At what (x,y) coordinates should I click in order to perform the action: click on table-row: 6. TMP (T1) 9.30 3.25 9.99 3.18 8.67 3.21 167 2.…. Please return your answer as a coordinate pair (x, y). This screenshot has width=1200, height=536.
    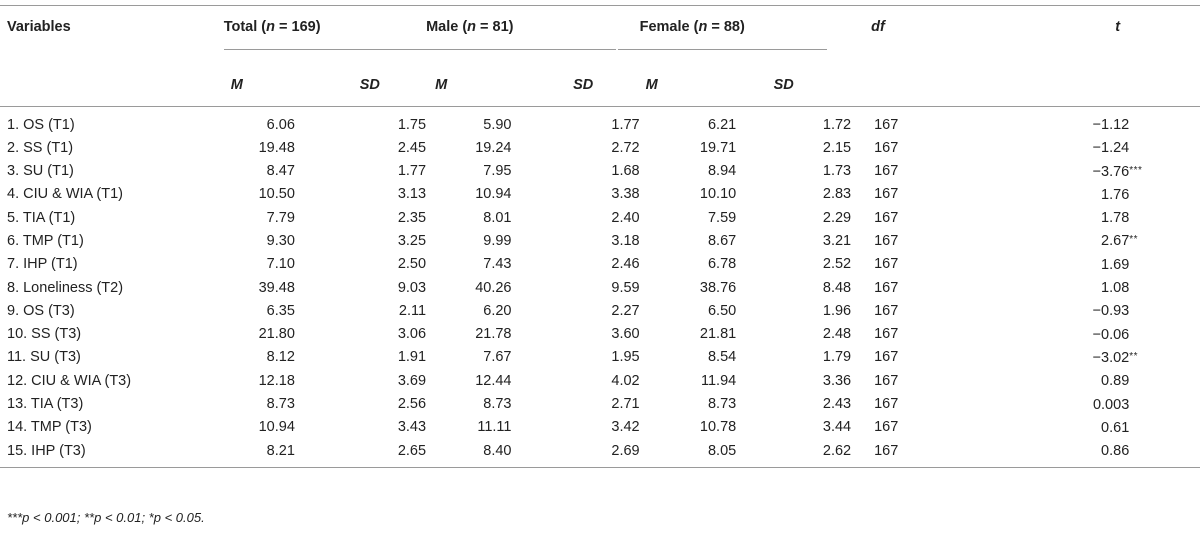
    Looking at the image, I should click on (600, 240).